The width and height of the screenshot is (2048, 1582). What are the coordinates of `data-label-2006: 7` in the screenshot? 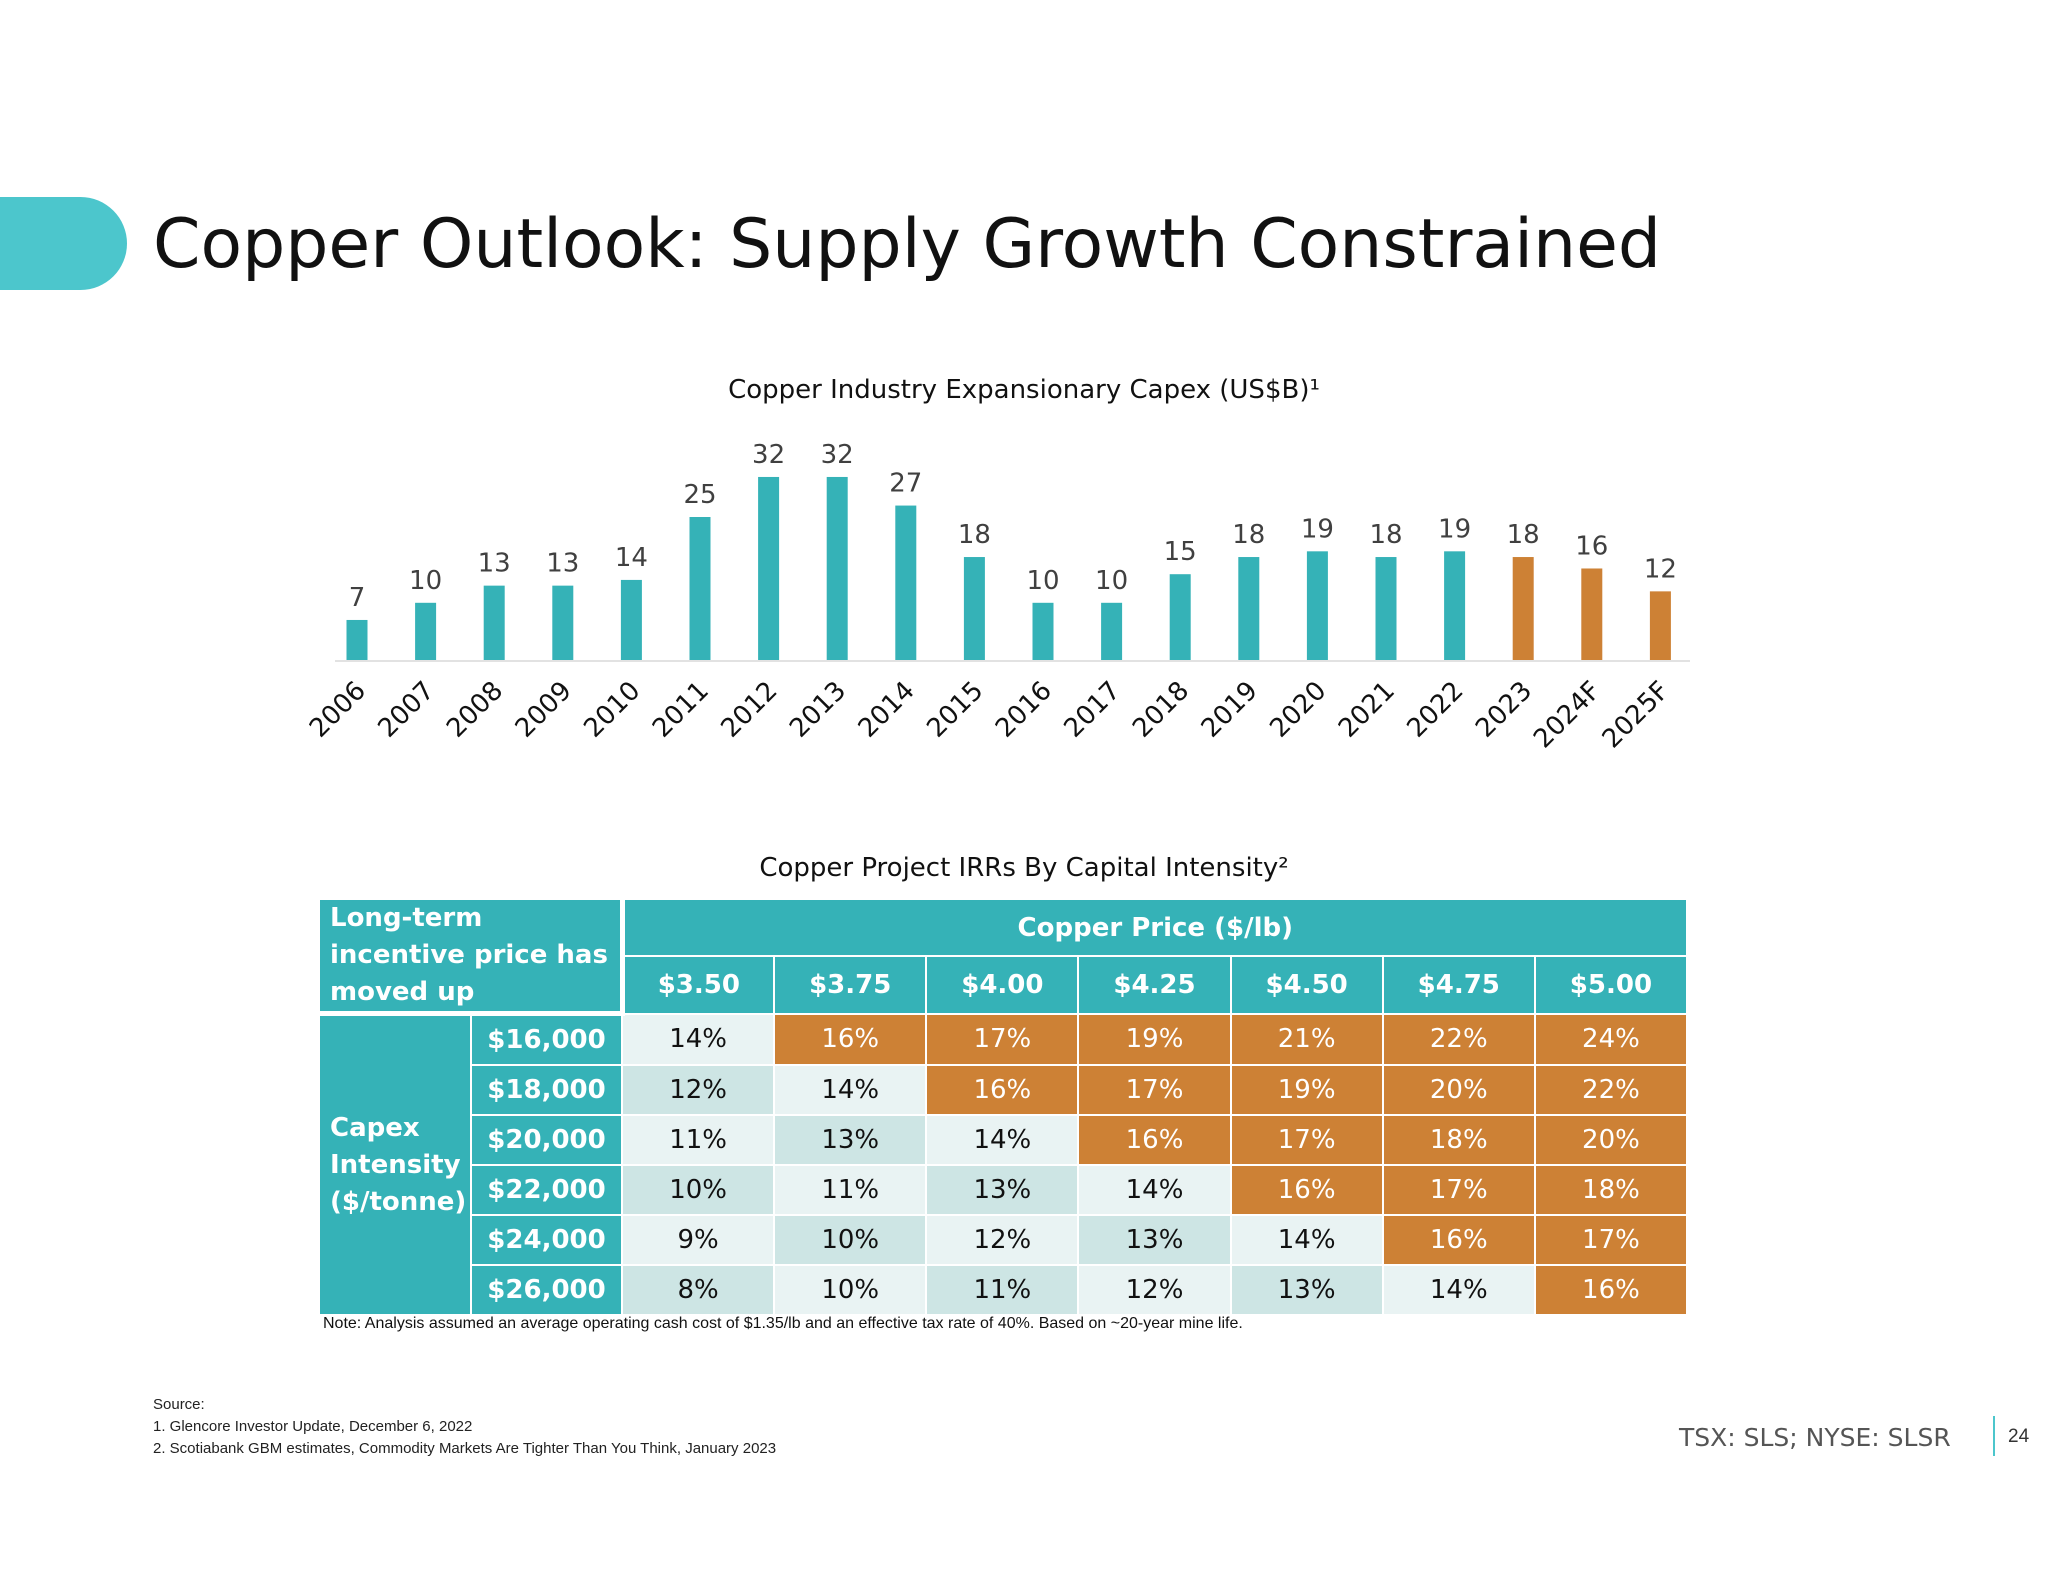 It's located at (357, 598).